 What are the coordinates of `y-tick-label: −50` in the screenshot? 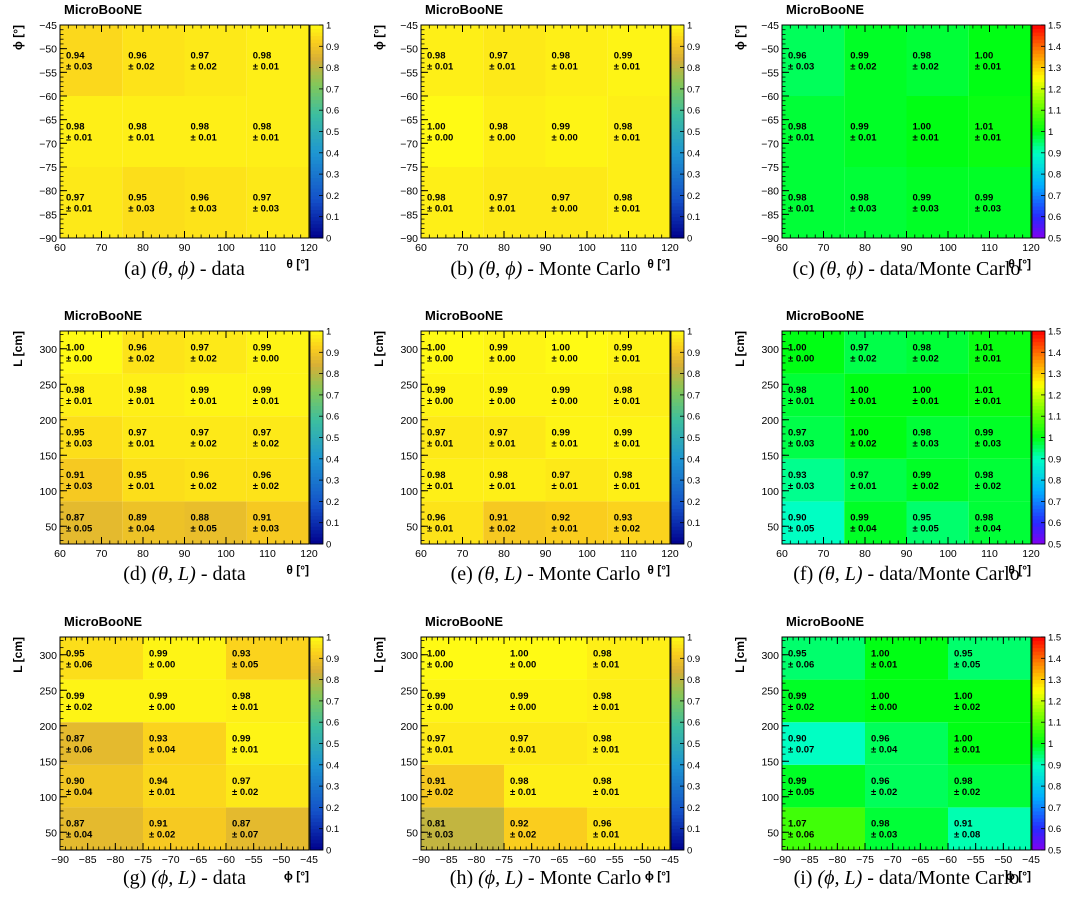 It's located at (770, 50).